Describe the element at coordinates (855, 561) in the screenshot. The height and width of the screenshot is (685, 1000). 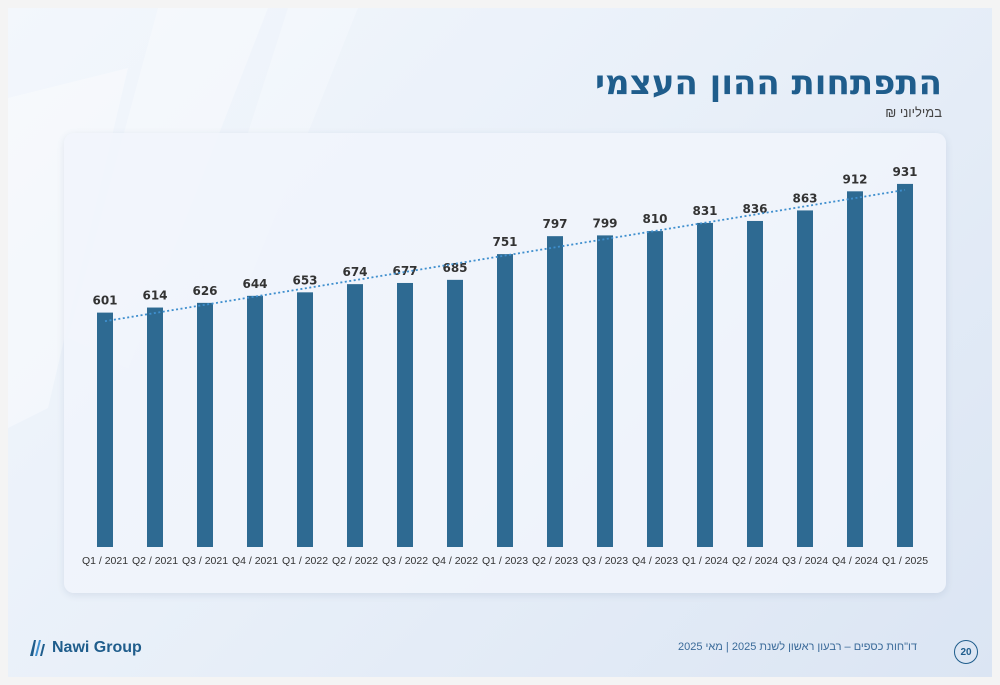
I see `x-tick-label-15: Q4 / 2024` at that location.